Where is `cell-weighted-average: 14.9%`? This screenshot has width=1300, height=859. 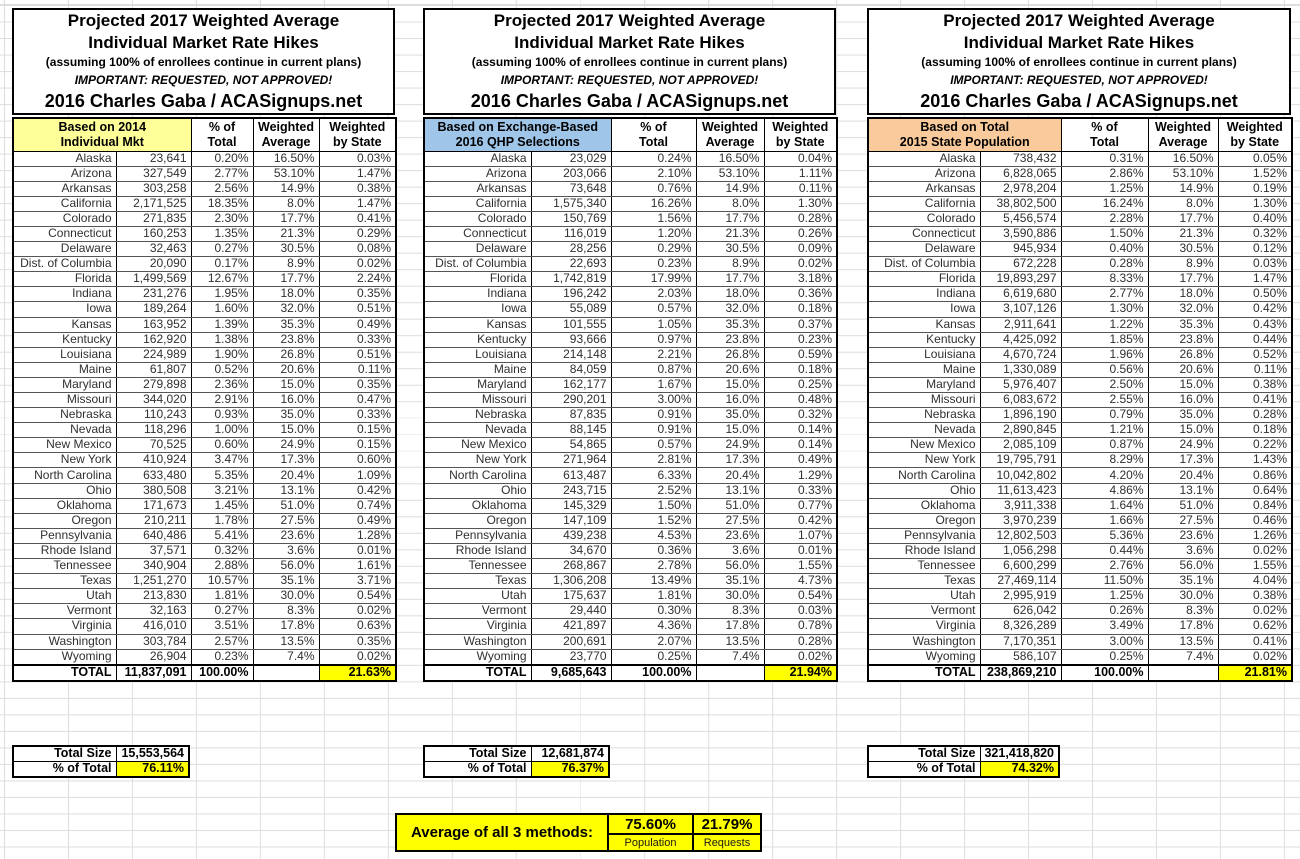 cell-weighted-average: 14.9% is located at coordinates (1183, 189).